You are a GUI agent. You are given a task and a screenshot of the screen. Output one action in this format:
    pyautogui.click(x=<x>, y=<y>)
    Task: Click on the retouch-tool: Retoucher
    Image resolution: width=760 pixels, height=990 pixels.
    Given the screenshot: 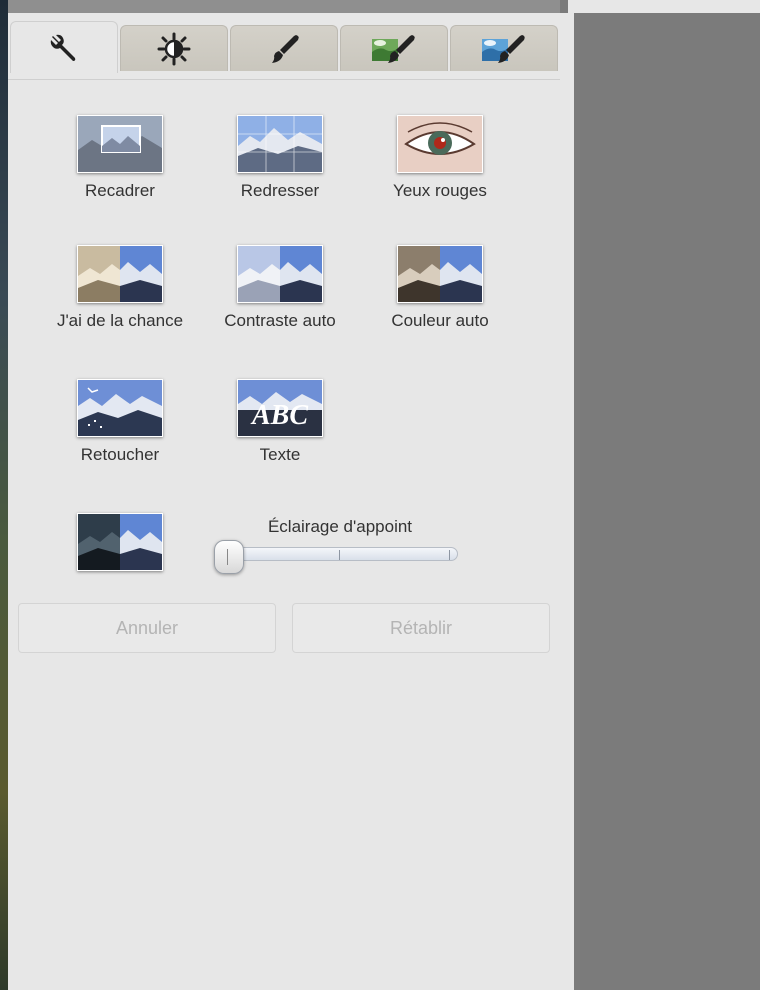 What is the action you would take?
    pyautogui.click(x=120, y=422)
    